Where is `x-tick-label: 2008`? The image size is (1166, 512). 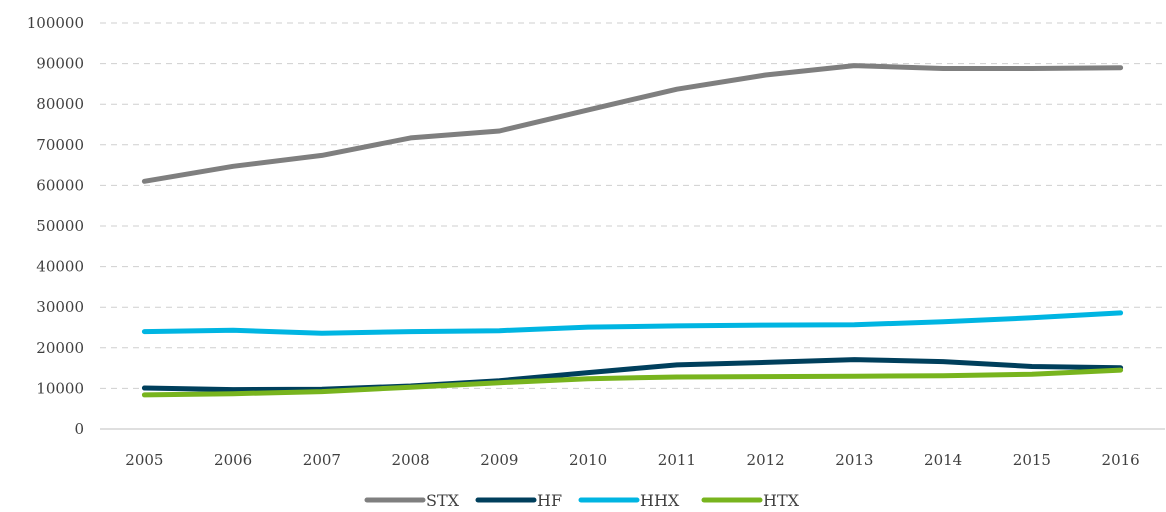 x-tick-label: 2008 is located at coordinates (411, 460).